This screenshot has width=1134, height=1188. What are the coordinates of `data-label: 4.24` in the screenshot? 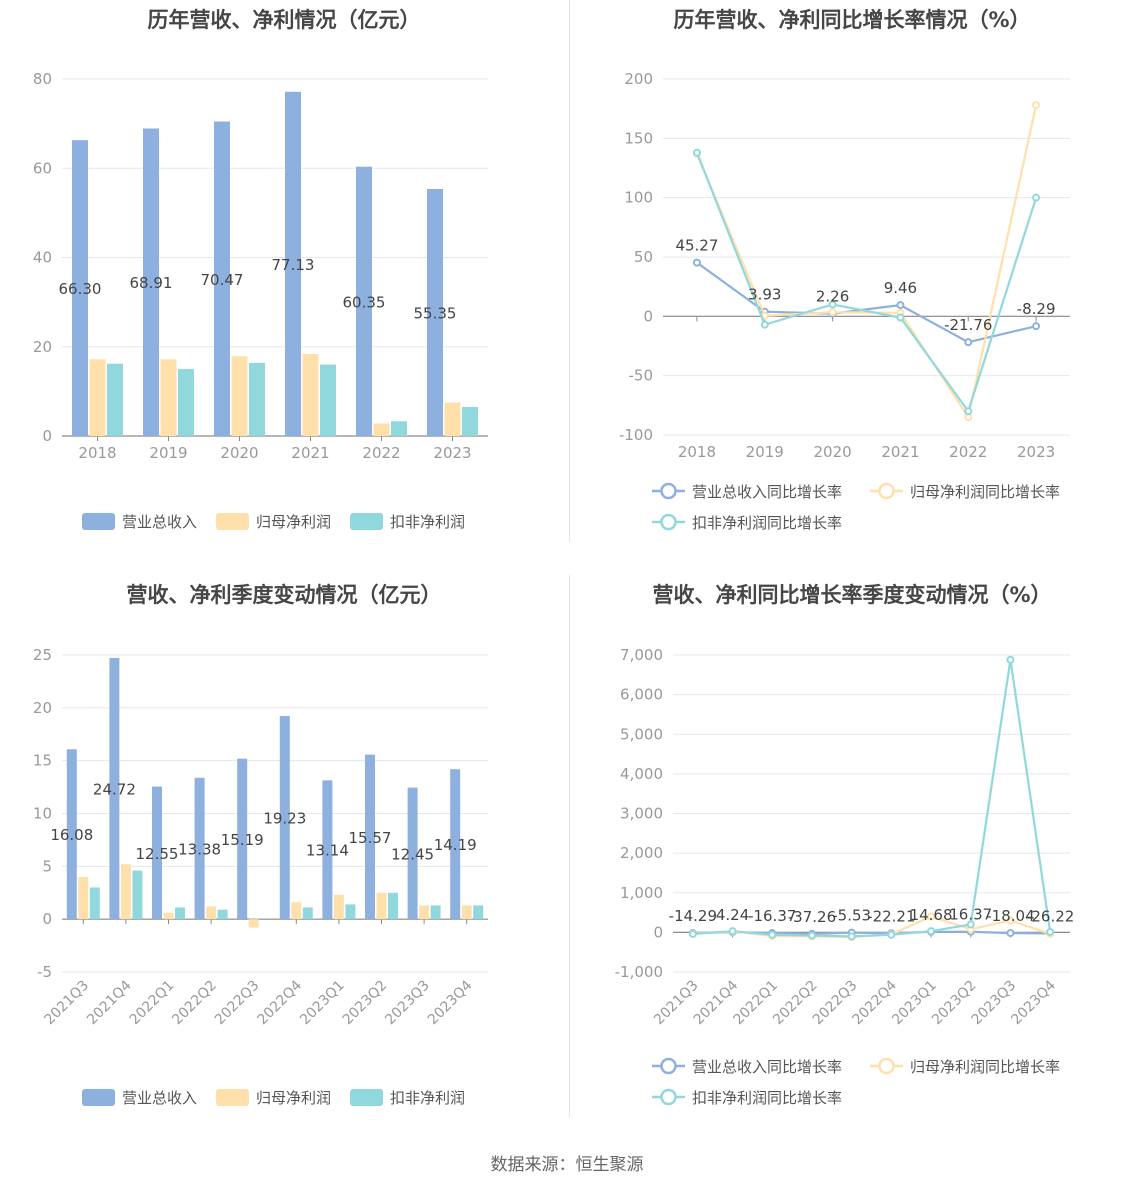 It's located at (732, 915).